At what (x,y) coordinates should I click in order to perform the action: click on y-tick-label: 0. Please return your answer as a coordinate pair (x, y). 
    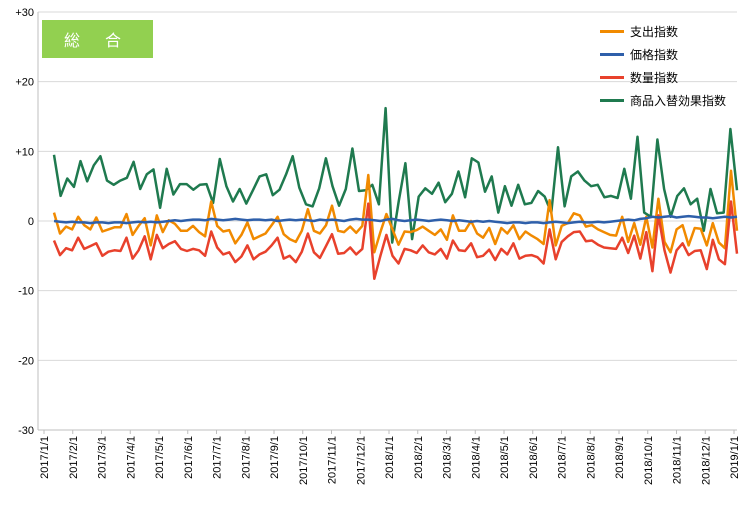
    Looking at the image, I should click on (31, 222).